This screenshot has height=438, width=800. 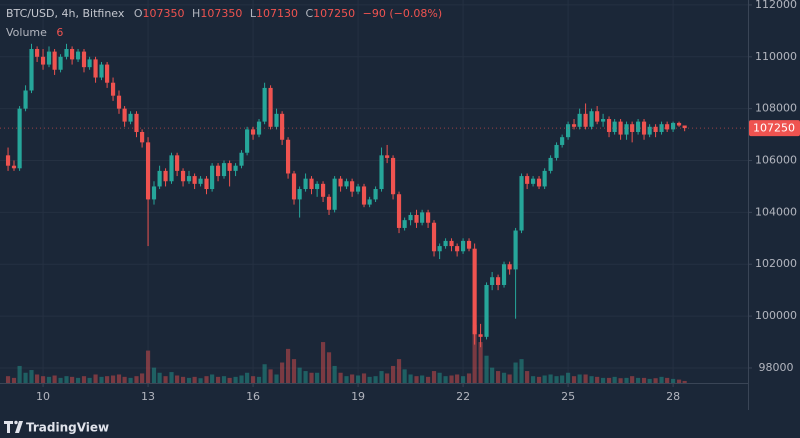 What do you see at coordinates (776, 367) in the screenshot?
I see `y-tick-label: 98000` at bounding box center [776, 367].